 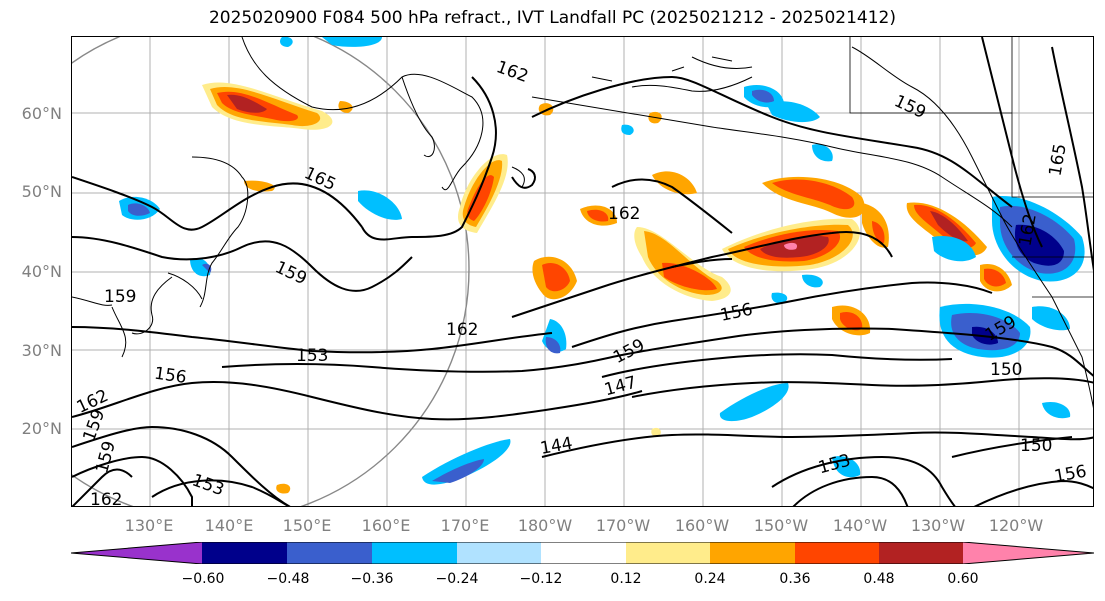 What do you see at coordinates (41, 113) in the screenshot?
I see `lat-label-60: 60°N` at bounding box center [41, 113].